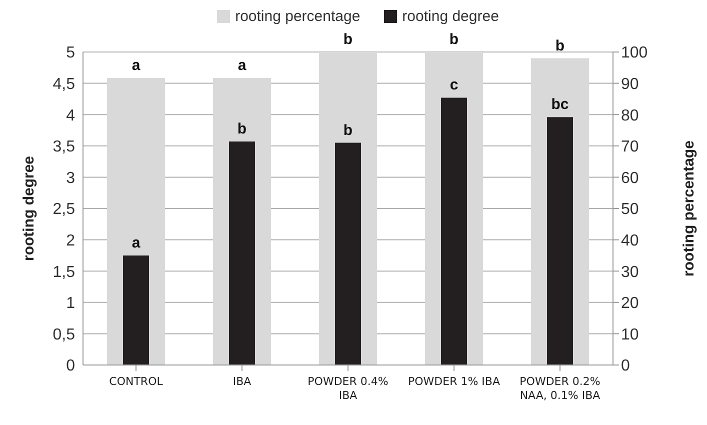 This screenshot has height=425, width=707. I want to click on legend-label: rooting percentage, so click(297, 16).